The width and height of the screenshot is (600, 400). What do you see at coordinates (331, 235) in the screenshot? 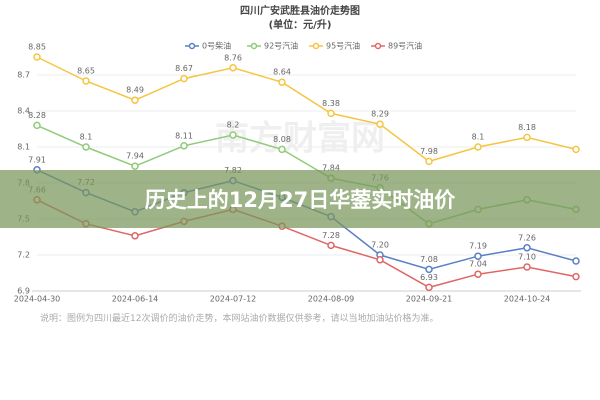
I see `value-label: 7.28` at bounding box center [331, 235].